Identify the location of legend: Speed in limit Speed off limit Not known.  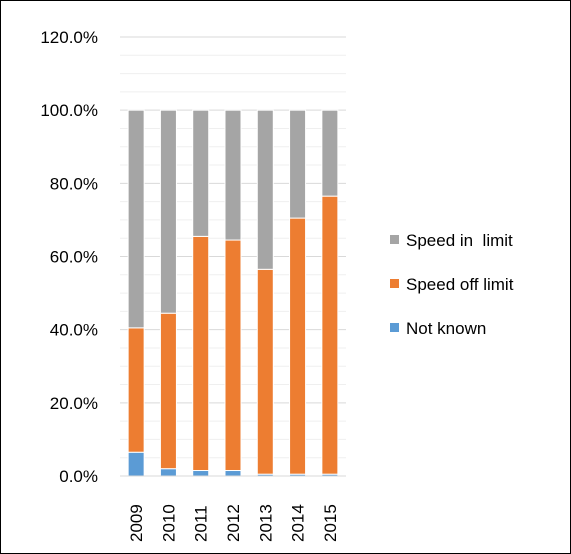
(452, 284).